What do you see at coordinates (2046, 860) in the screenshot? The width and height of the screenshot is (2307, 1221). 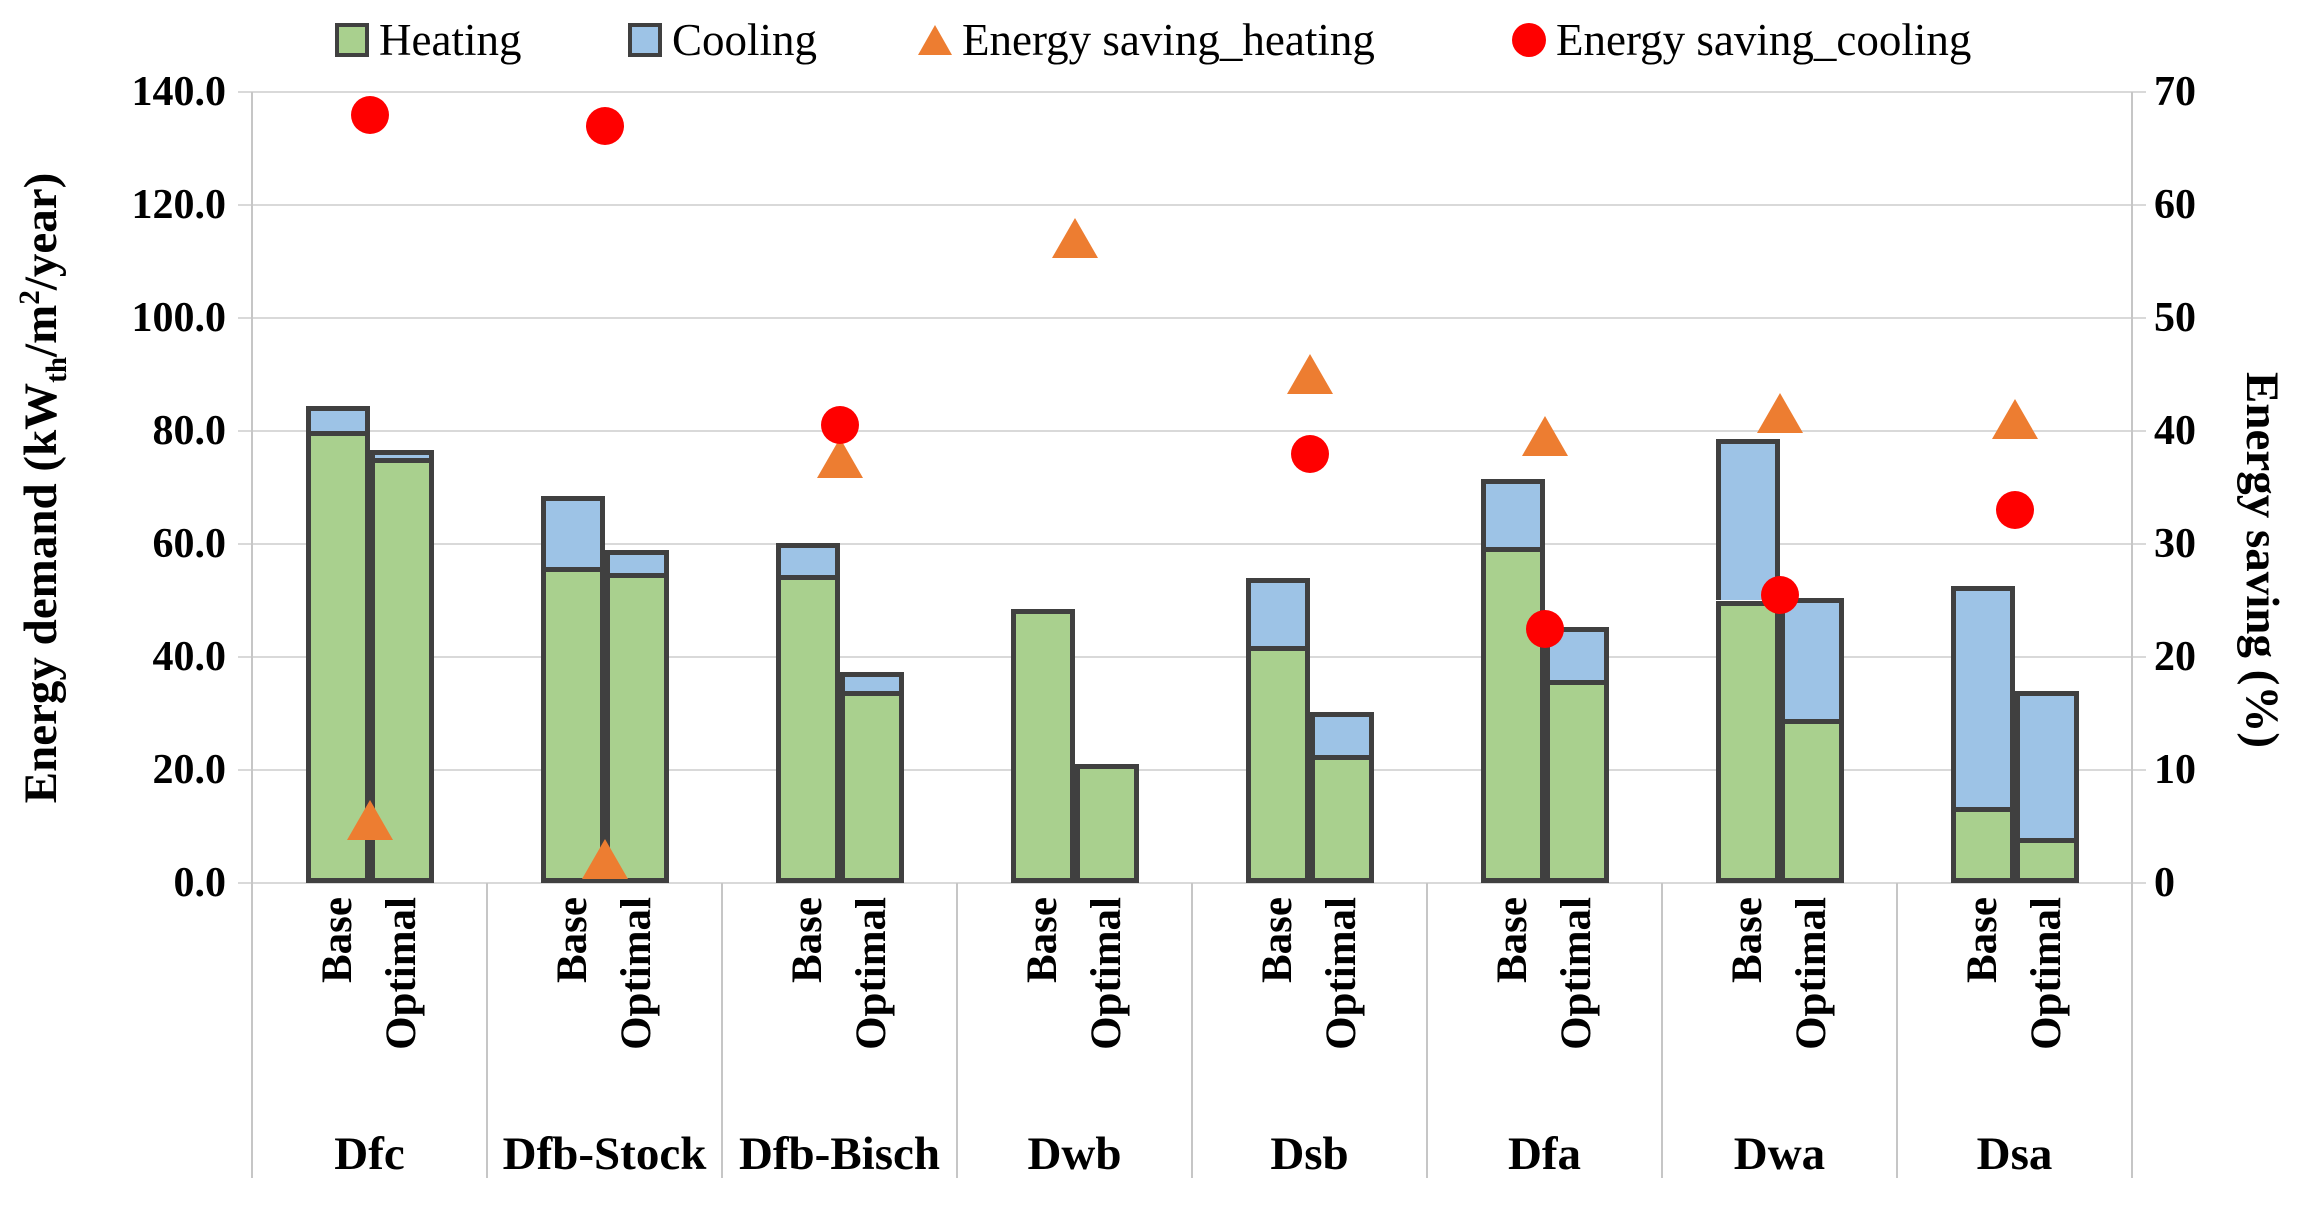 I see `bar-heating-Dsa-Optimal` at bounding box center [2046, 860].